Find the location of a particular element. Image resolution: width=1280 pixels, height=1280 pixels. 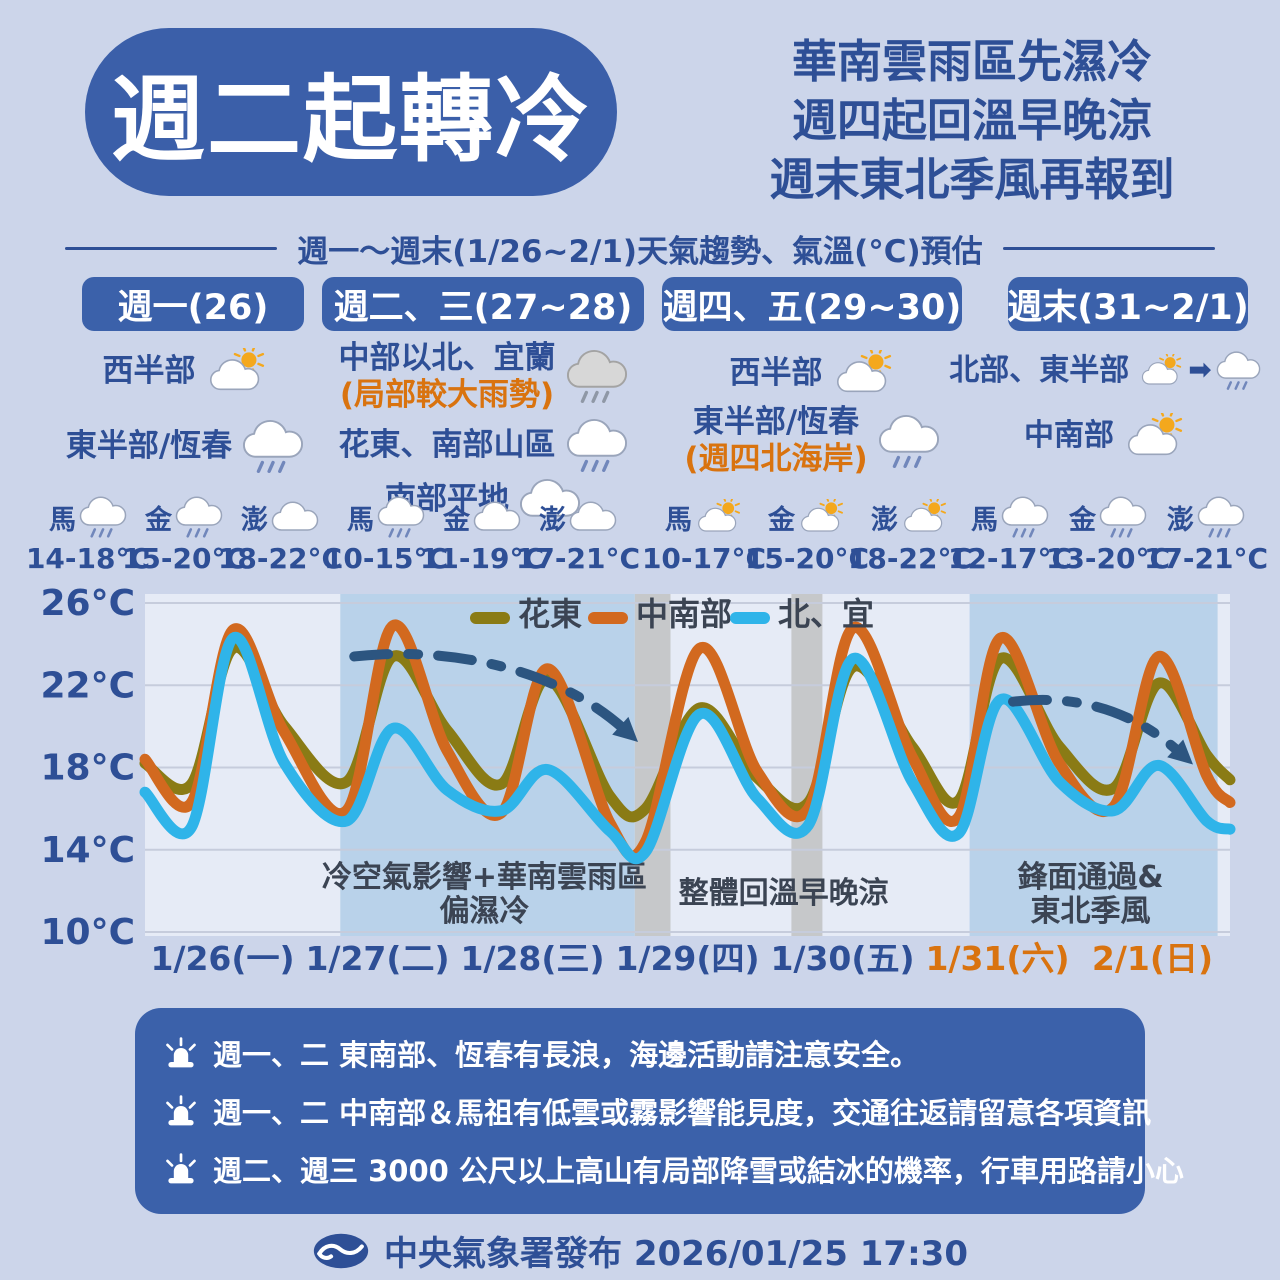

warning-note: 週二、週三 3000 公尺以上高山有局部降雪或結冰的機率，行車用路請小心 is located at coordinates (673, 1169).